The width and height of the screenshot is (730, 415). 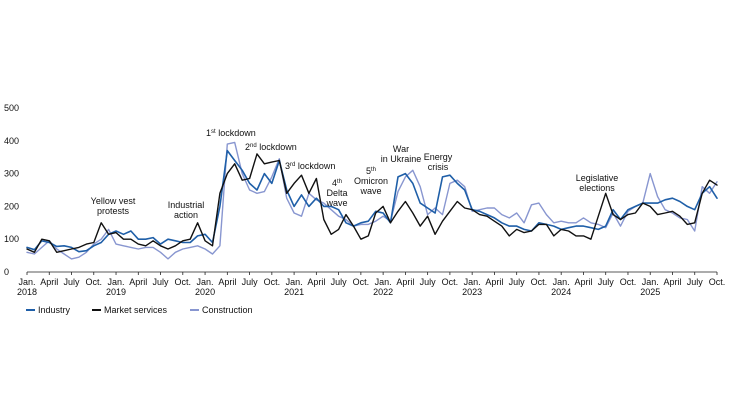 What do you see at coordinates (205, 292) in the screenshot?
I see `x-tick-label: 2020` at bounding box center [205, 292].